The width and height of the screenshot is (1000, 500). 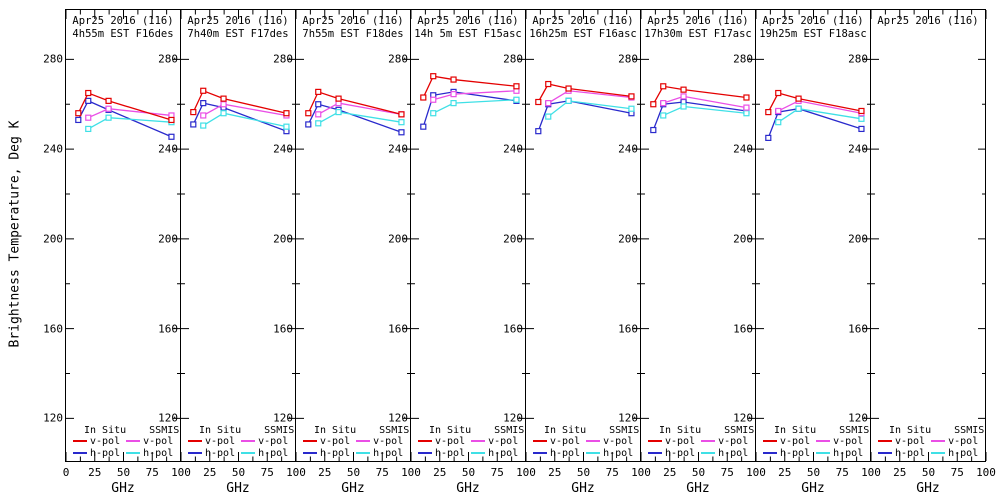 What do you see at coordinates (241, 431) in the screenshot?
I see `legend-header-row: In Situ SSMIS` at bounding box center [241, 431].